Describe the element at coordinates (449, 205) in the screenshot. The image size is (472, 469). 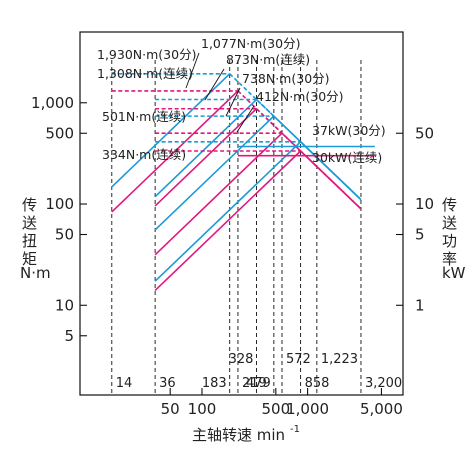
I see `y-right-label-char: 传` at that location.